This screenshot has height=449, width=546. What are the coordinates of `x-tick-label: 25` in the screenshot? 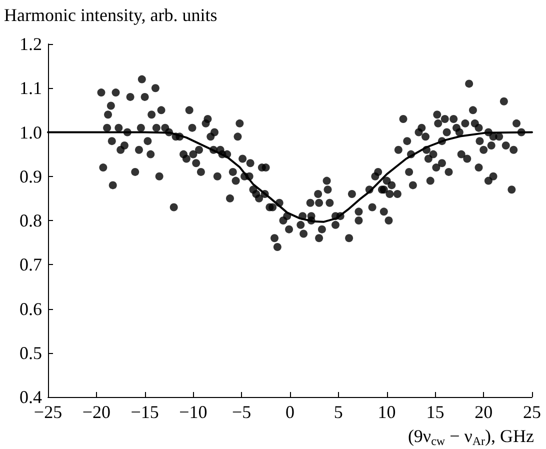 It's located at (532, 412).